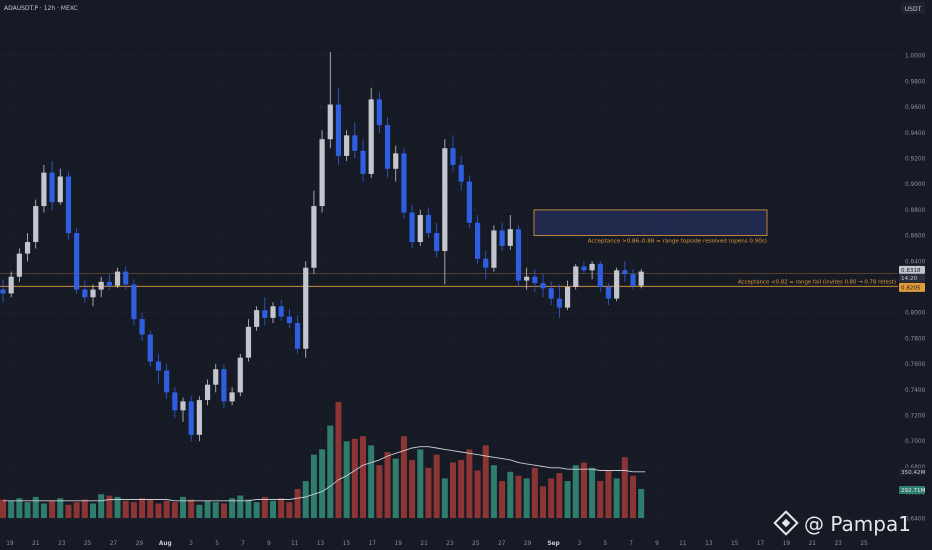 The image size is (932, 550). Describe the element at coordinates (322, 459) in the screenshot. I see `volume-bars` at that location.